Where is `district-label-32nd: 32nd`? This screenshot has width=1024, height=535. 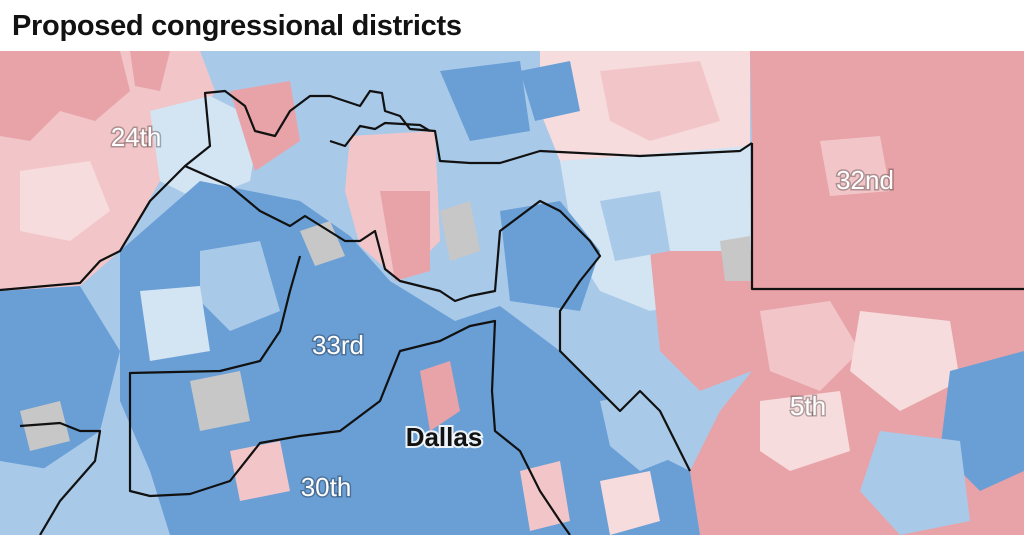 district-label-32nd: 32nd is located at coordinates (865, 180).